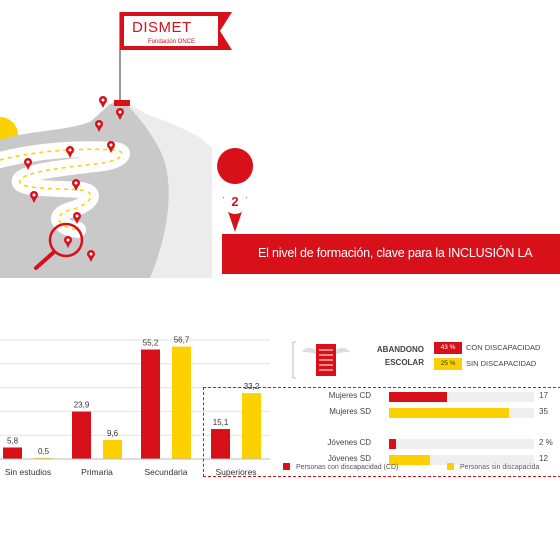  Describe the element at coordinates (404, 362) in the screenshot. I see `abandono-title-line2: ESCOLAR` at that location.